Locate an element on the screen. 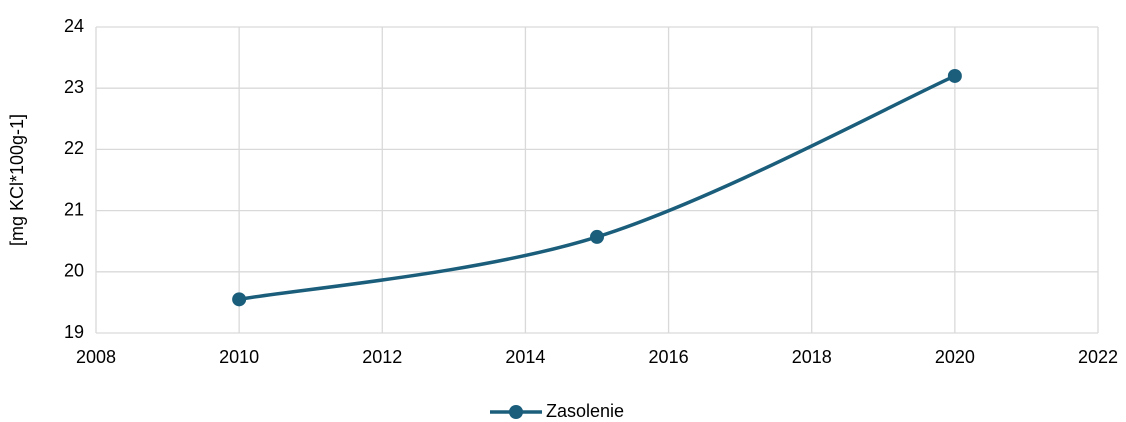 The height and width of the screenshot is (422, 1126). x-tick-label: 2018 is located at coordinates (812, 357).